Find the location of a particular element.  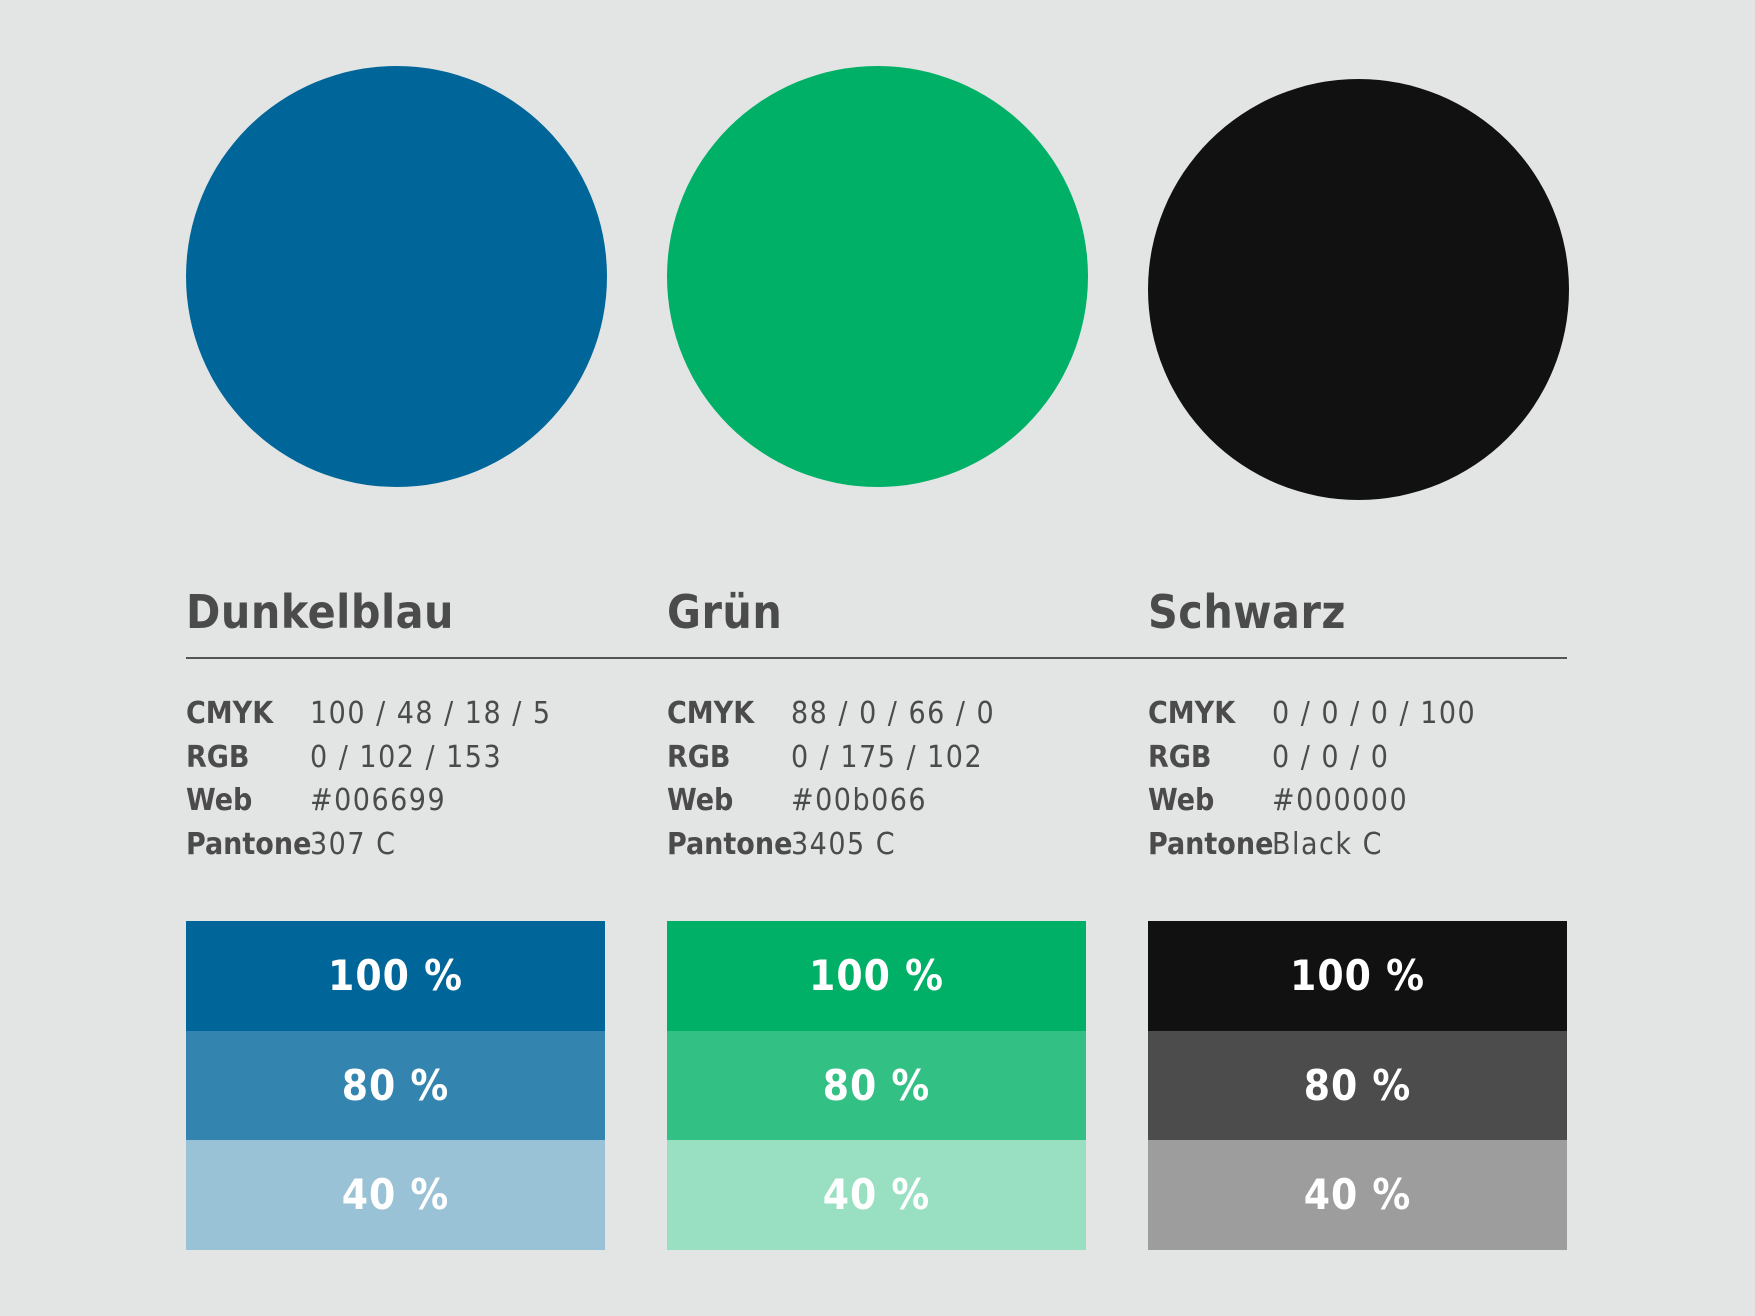

spec-value: 0 / 0 / 0 / 100 is located at coordinates (1374, 713).